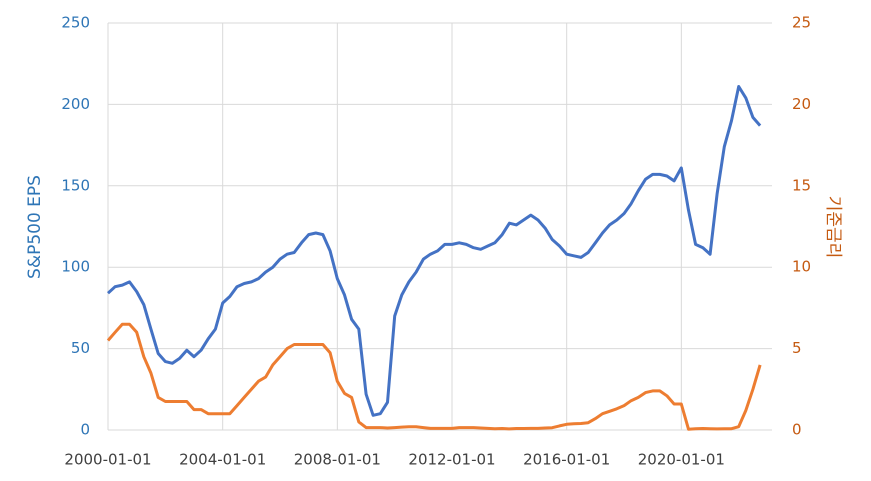  What do you see at coordinates (75, 104) in the screenshot?
I see `y-tick-label: 200` at bounding box center [75, 104].